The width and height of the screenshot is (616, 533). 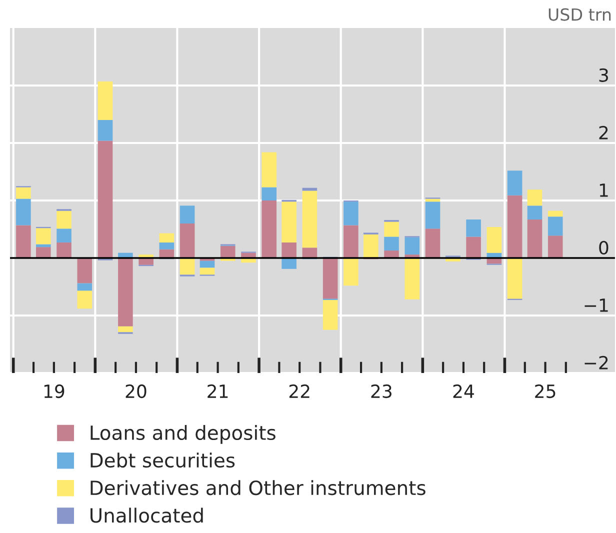 What do you see at coordinates (146, 515) in the screenshot?
I see `legend-label: Unallocated` at bounding box center [146, 515].